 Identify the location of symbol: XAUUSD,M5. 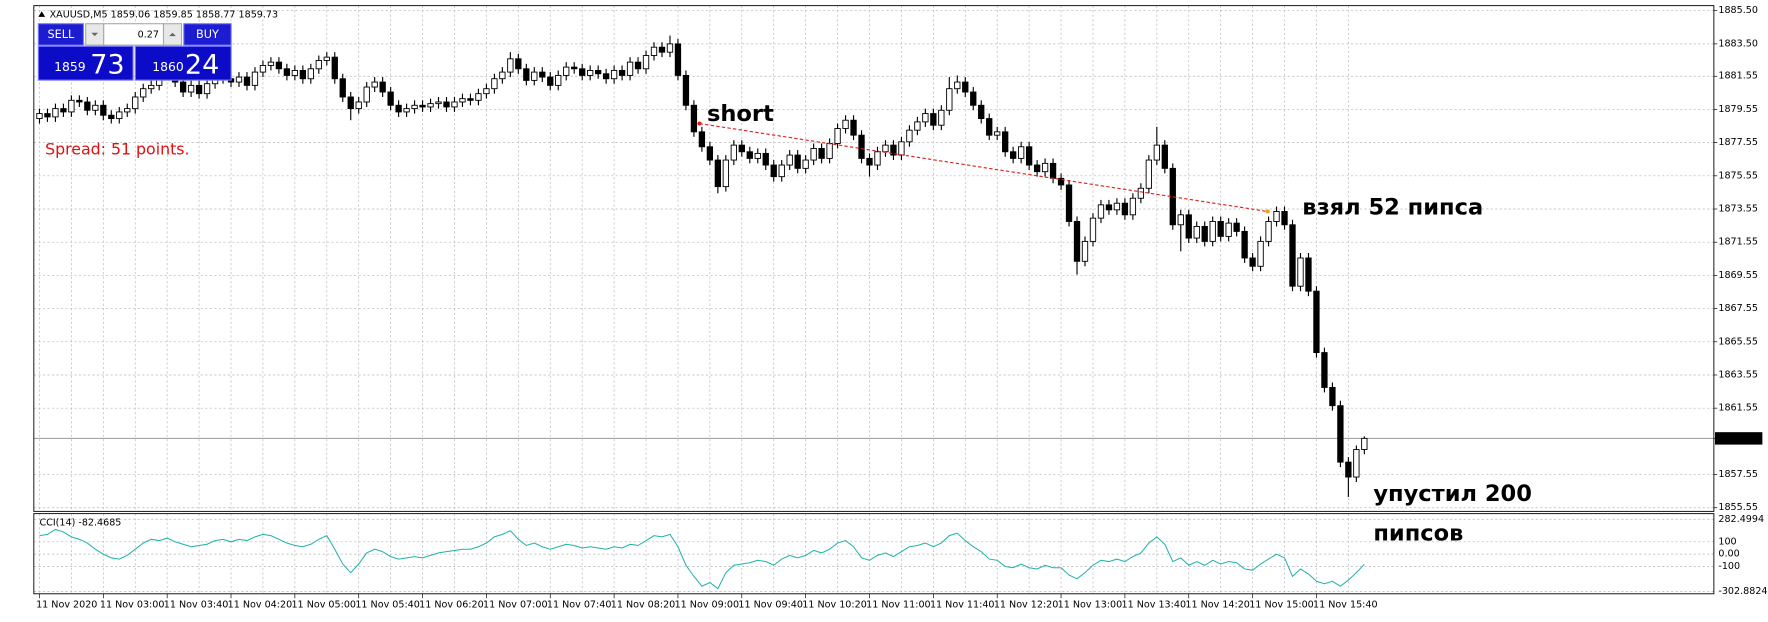
(79, 14).